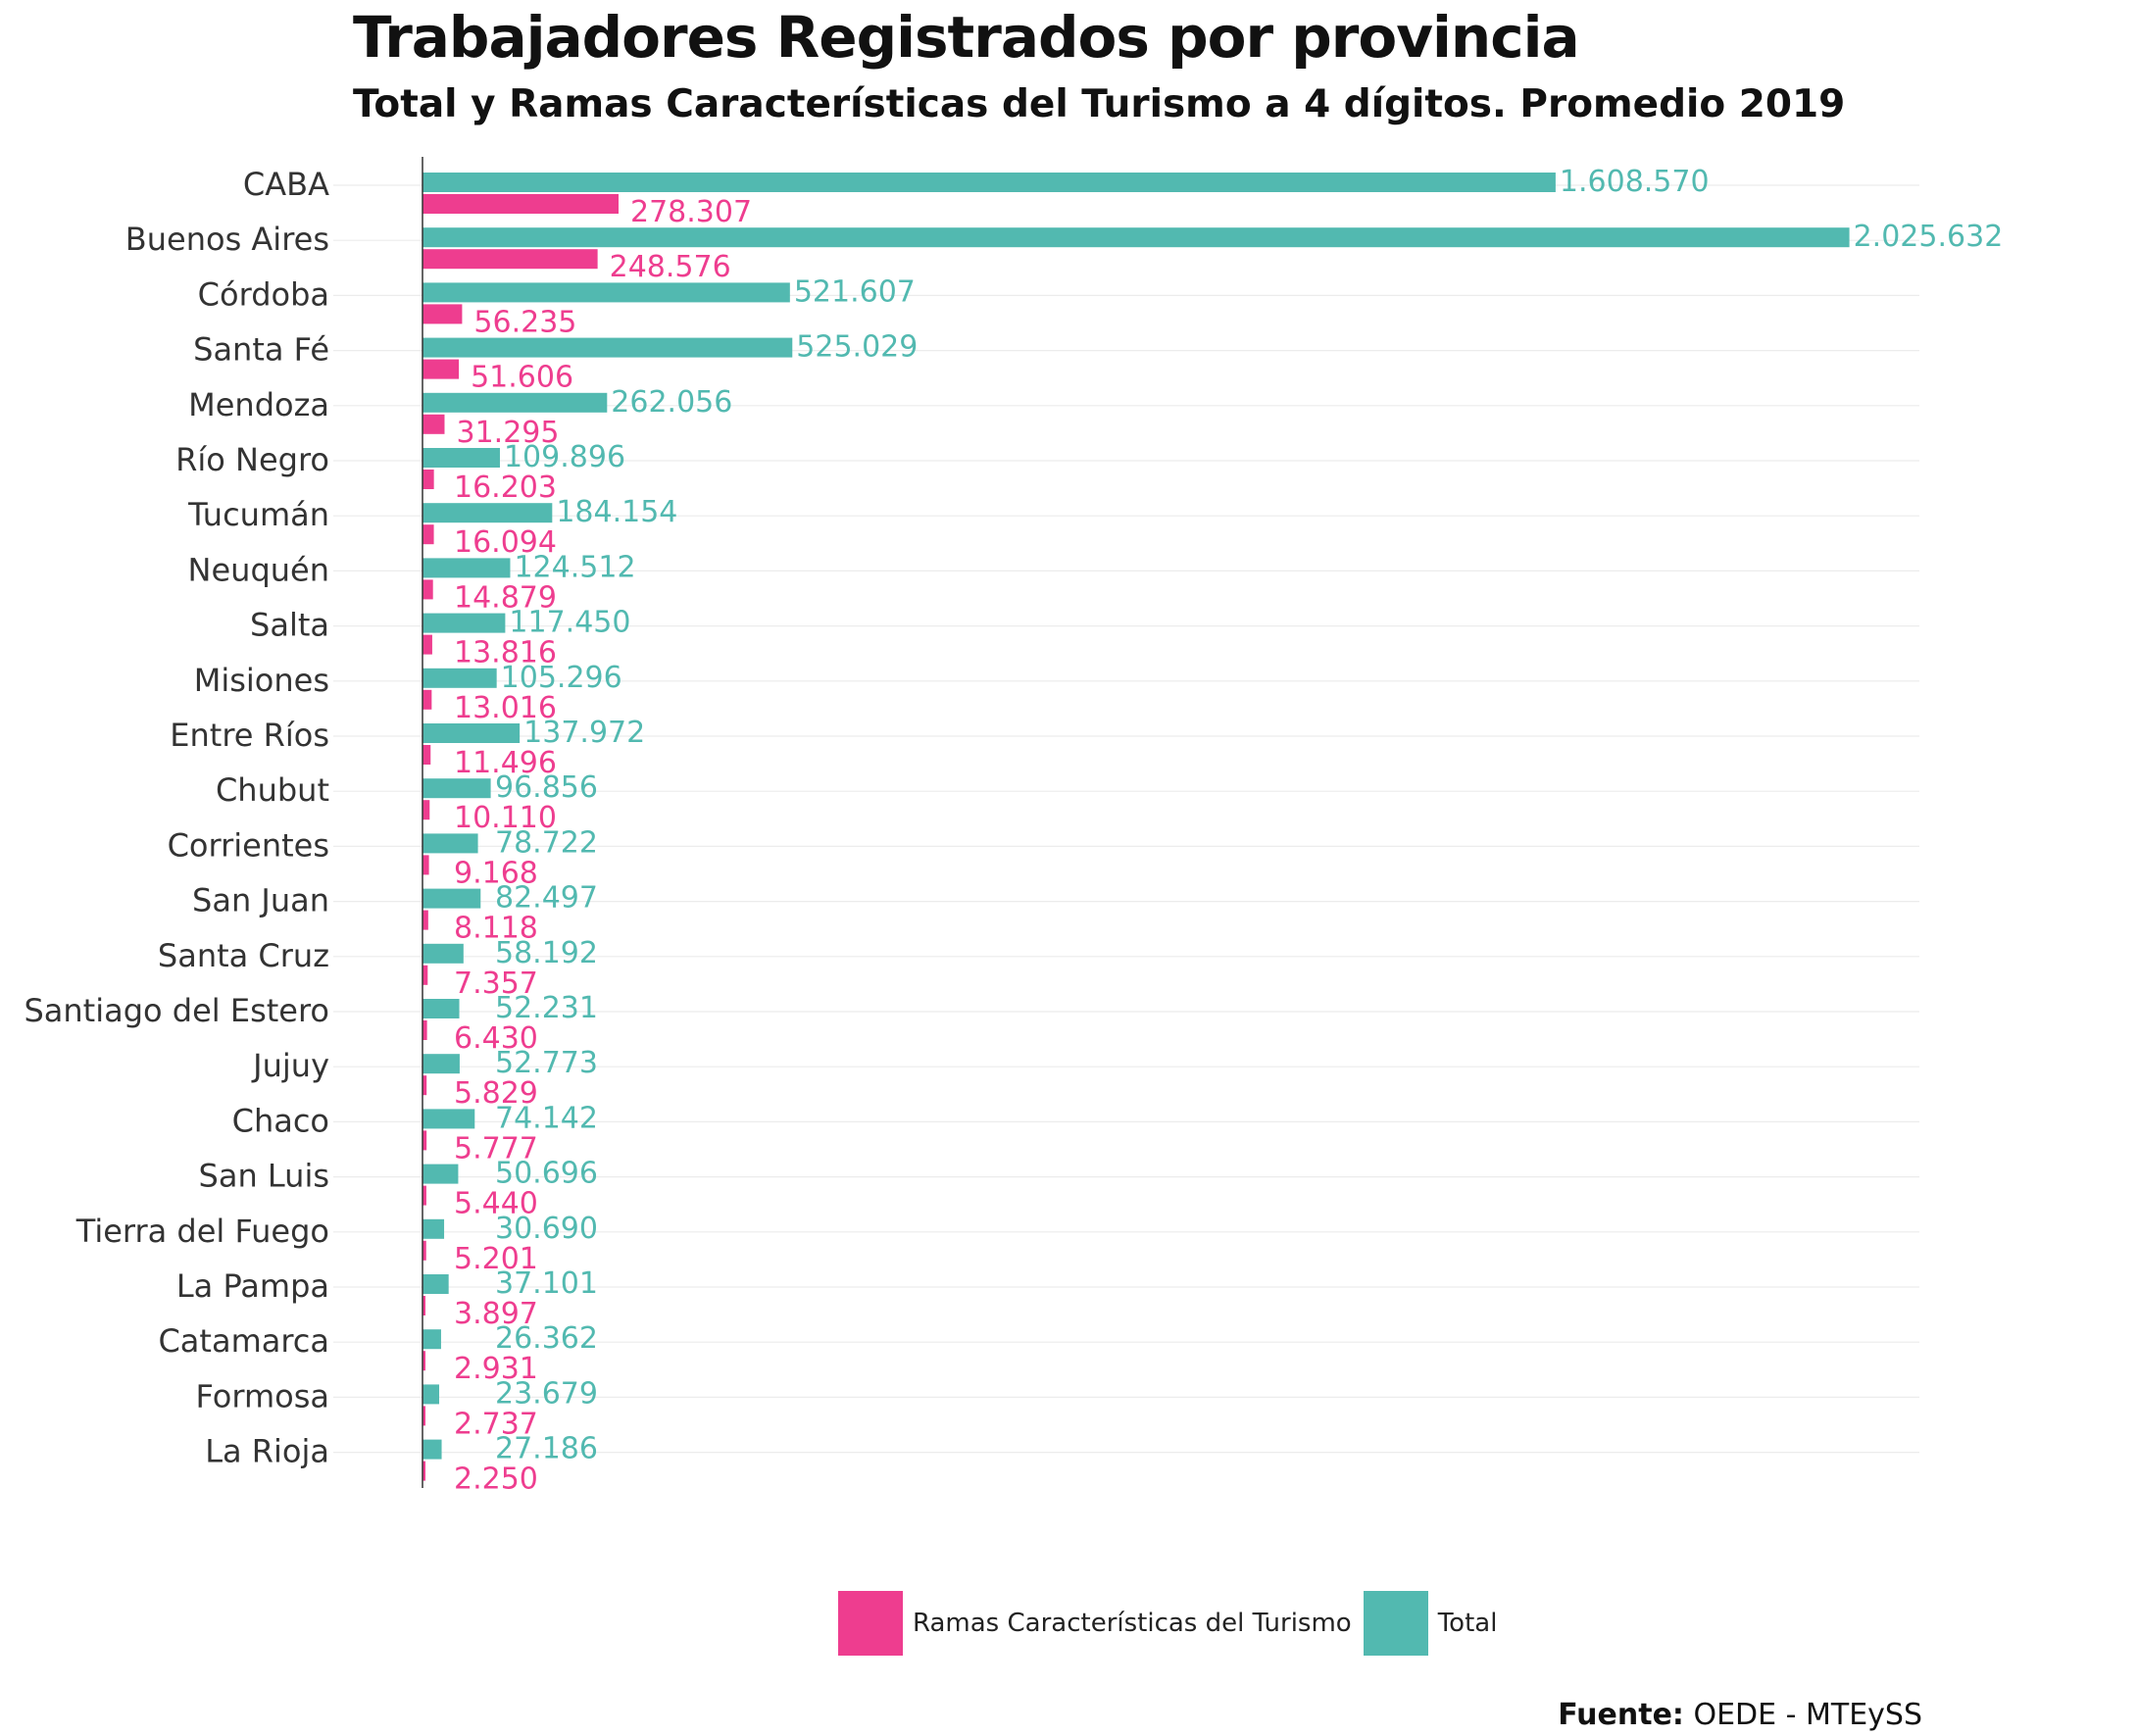 The image size is (2137, 1736). I want to click on legend-item-turismo: Ramas Características del Turismo, so click(1095, 1623).